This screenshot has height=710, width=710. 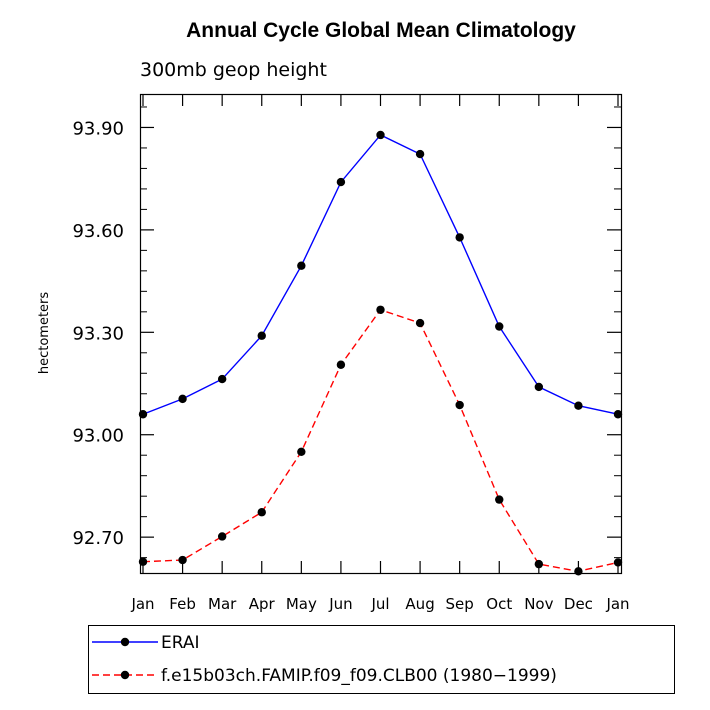 What do you see at coordinates (340, 604) in the screenshot?
I see `x-tick-label: Jun` at bounding box center [340, 604].